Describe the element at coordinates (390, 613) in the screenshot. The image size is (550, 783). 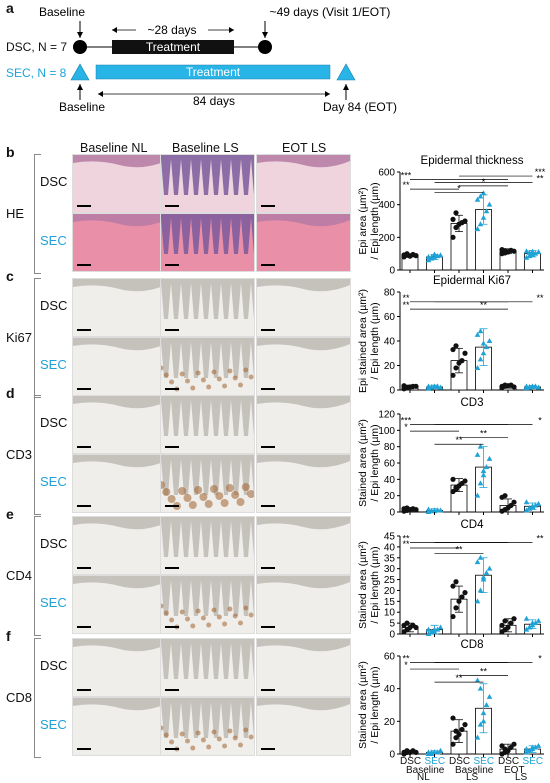
I see `y-tick-label: 10` at that location.